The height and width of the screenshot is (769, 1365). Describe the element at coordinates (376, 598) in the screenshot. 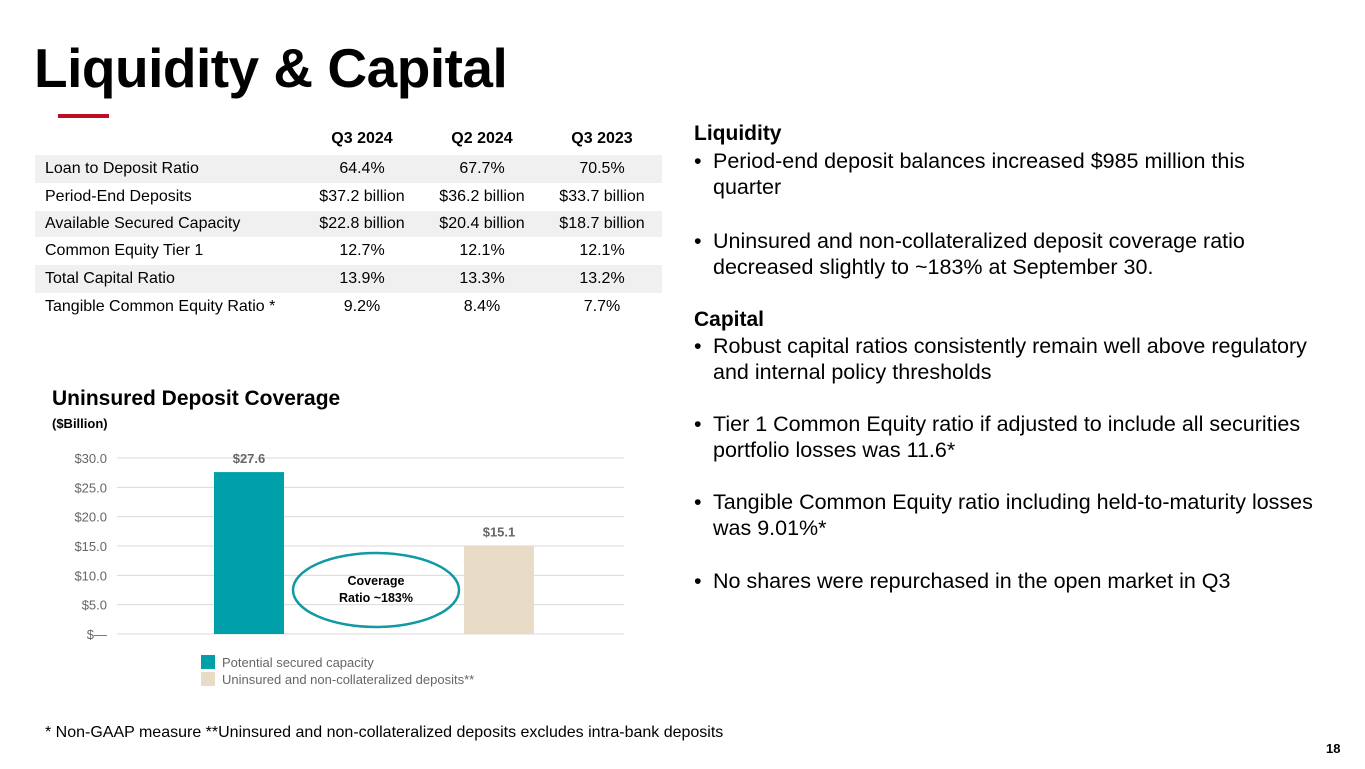

I see `coverage-ratio-annotation: Ratio ~183%` at that location.